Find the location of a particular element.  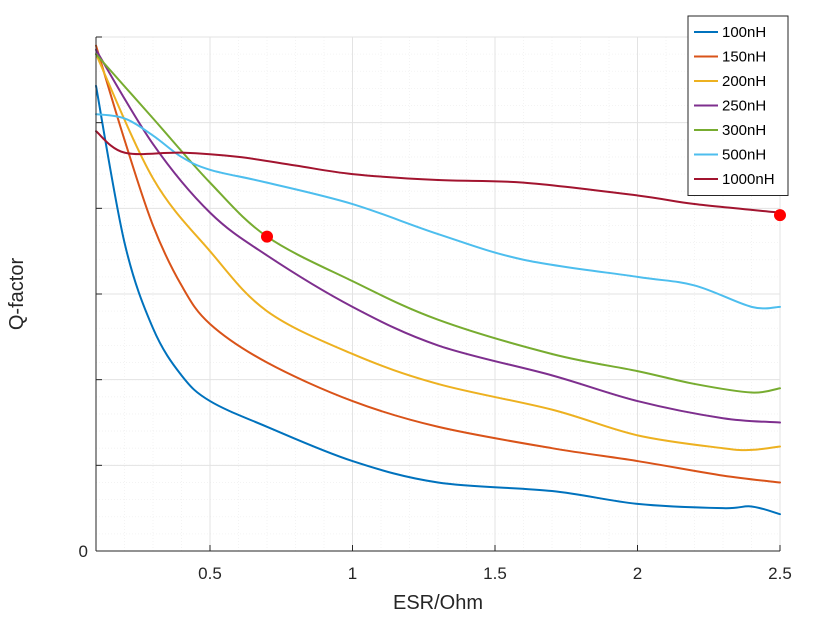

x-tick-label: 2.5 is located at coordinates (780, 573).